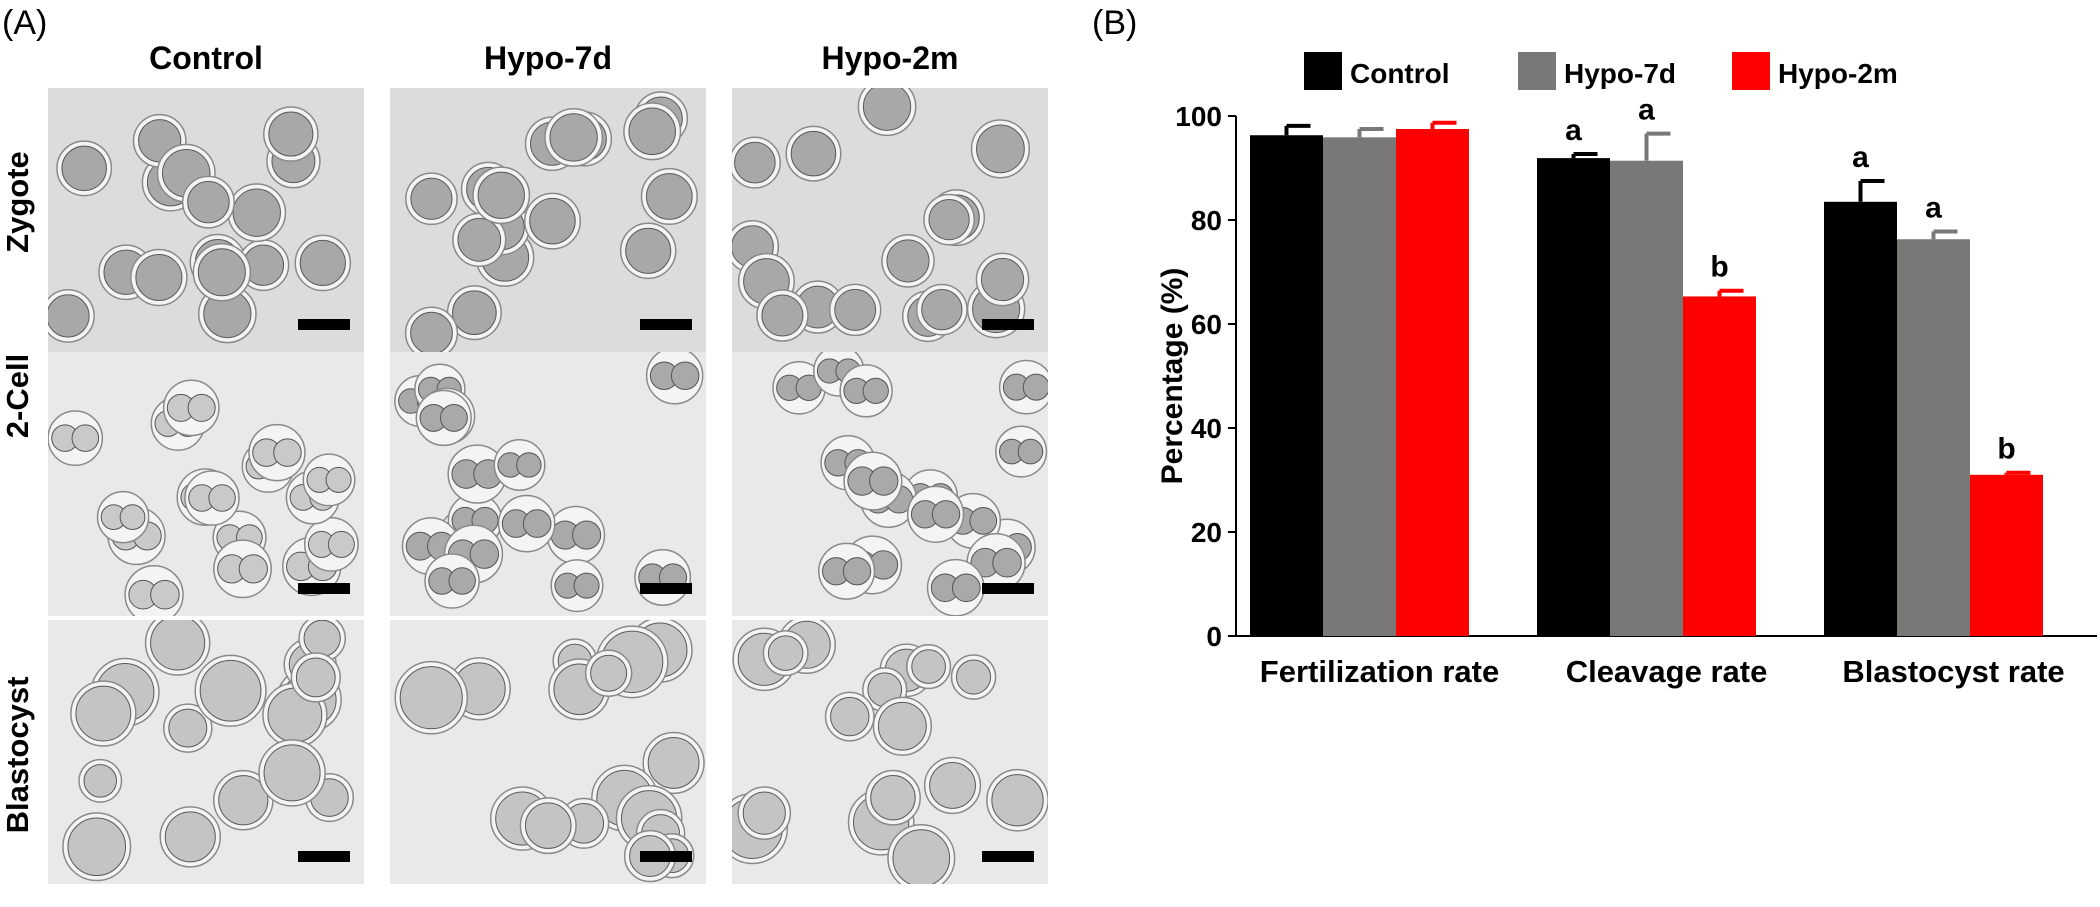 Image resolution: width=2100 pixels, height=907 pixels. I want to click on row-label-blastocyst: Blastocyst, so click(17, 755).